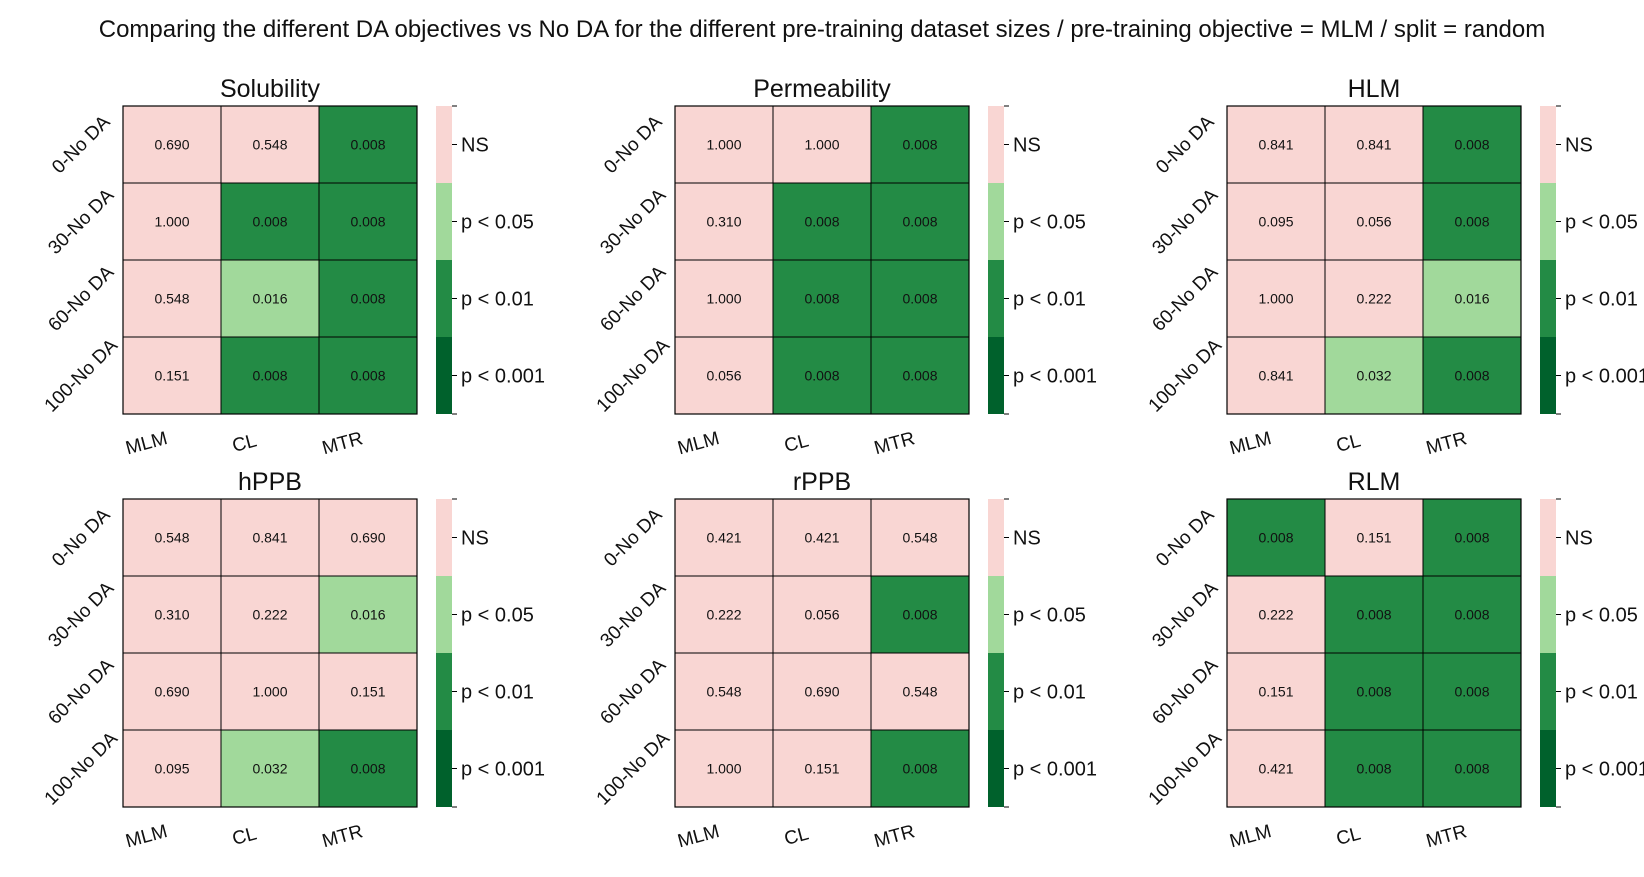 This screenshot has width=1644, height=877. I want to click on panel-title: HLM, so click(1374, 89).